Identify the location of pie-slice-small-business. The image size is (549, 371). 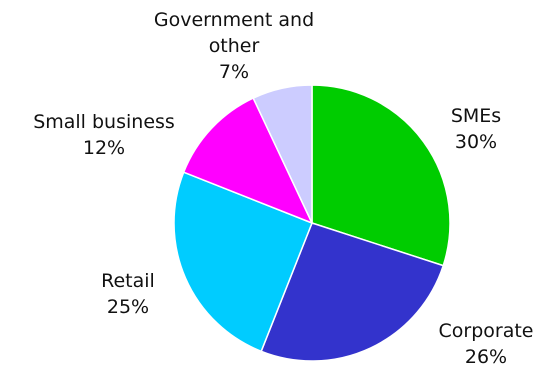
(248, 161).